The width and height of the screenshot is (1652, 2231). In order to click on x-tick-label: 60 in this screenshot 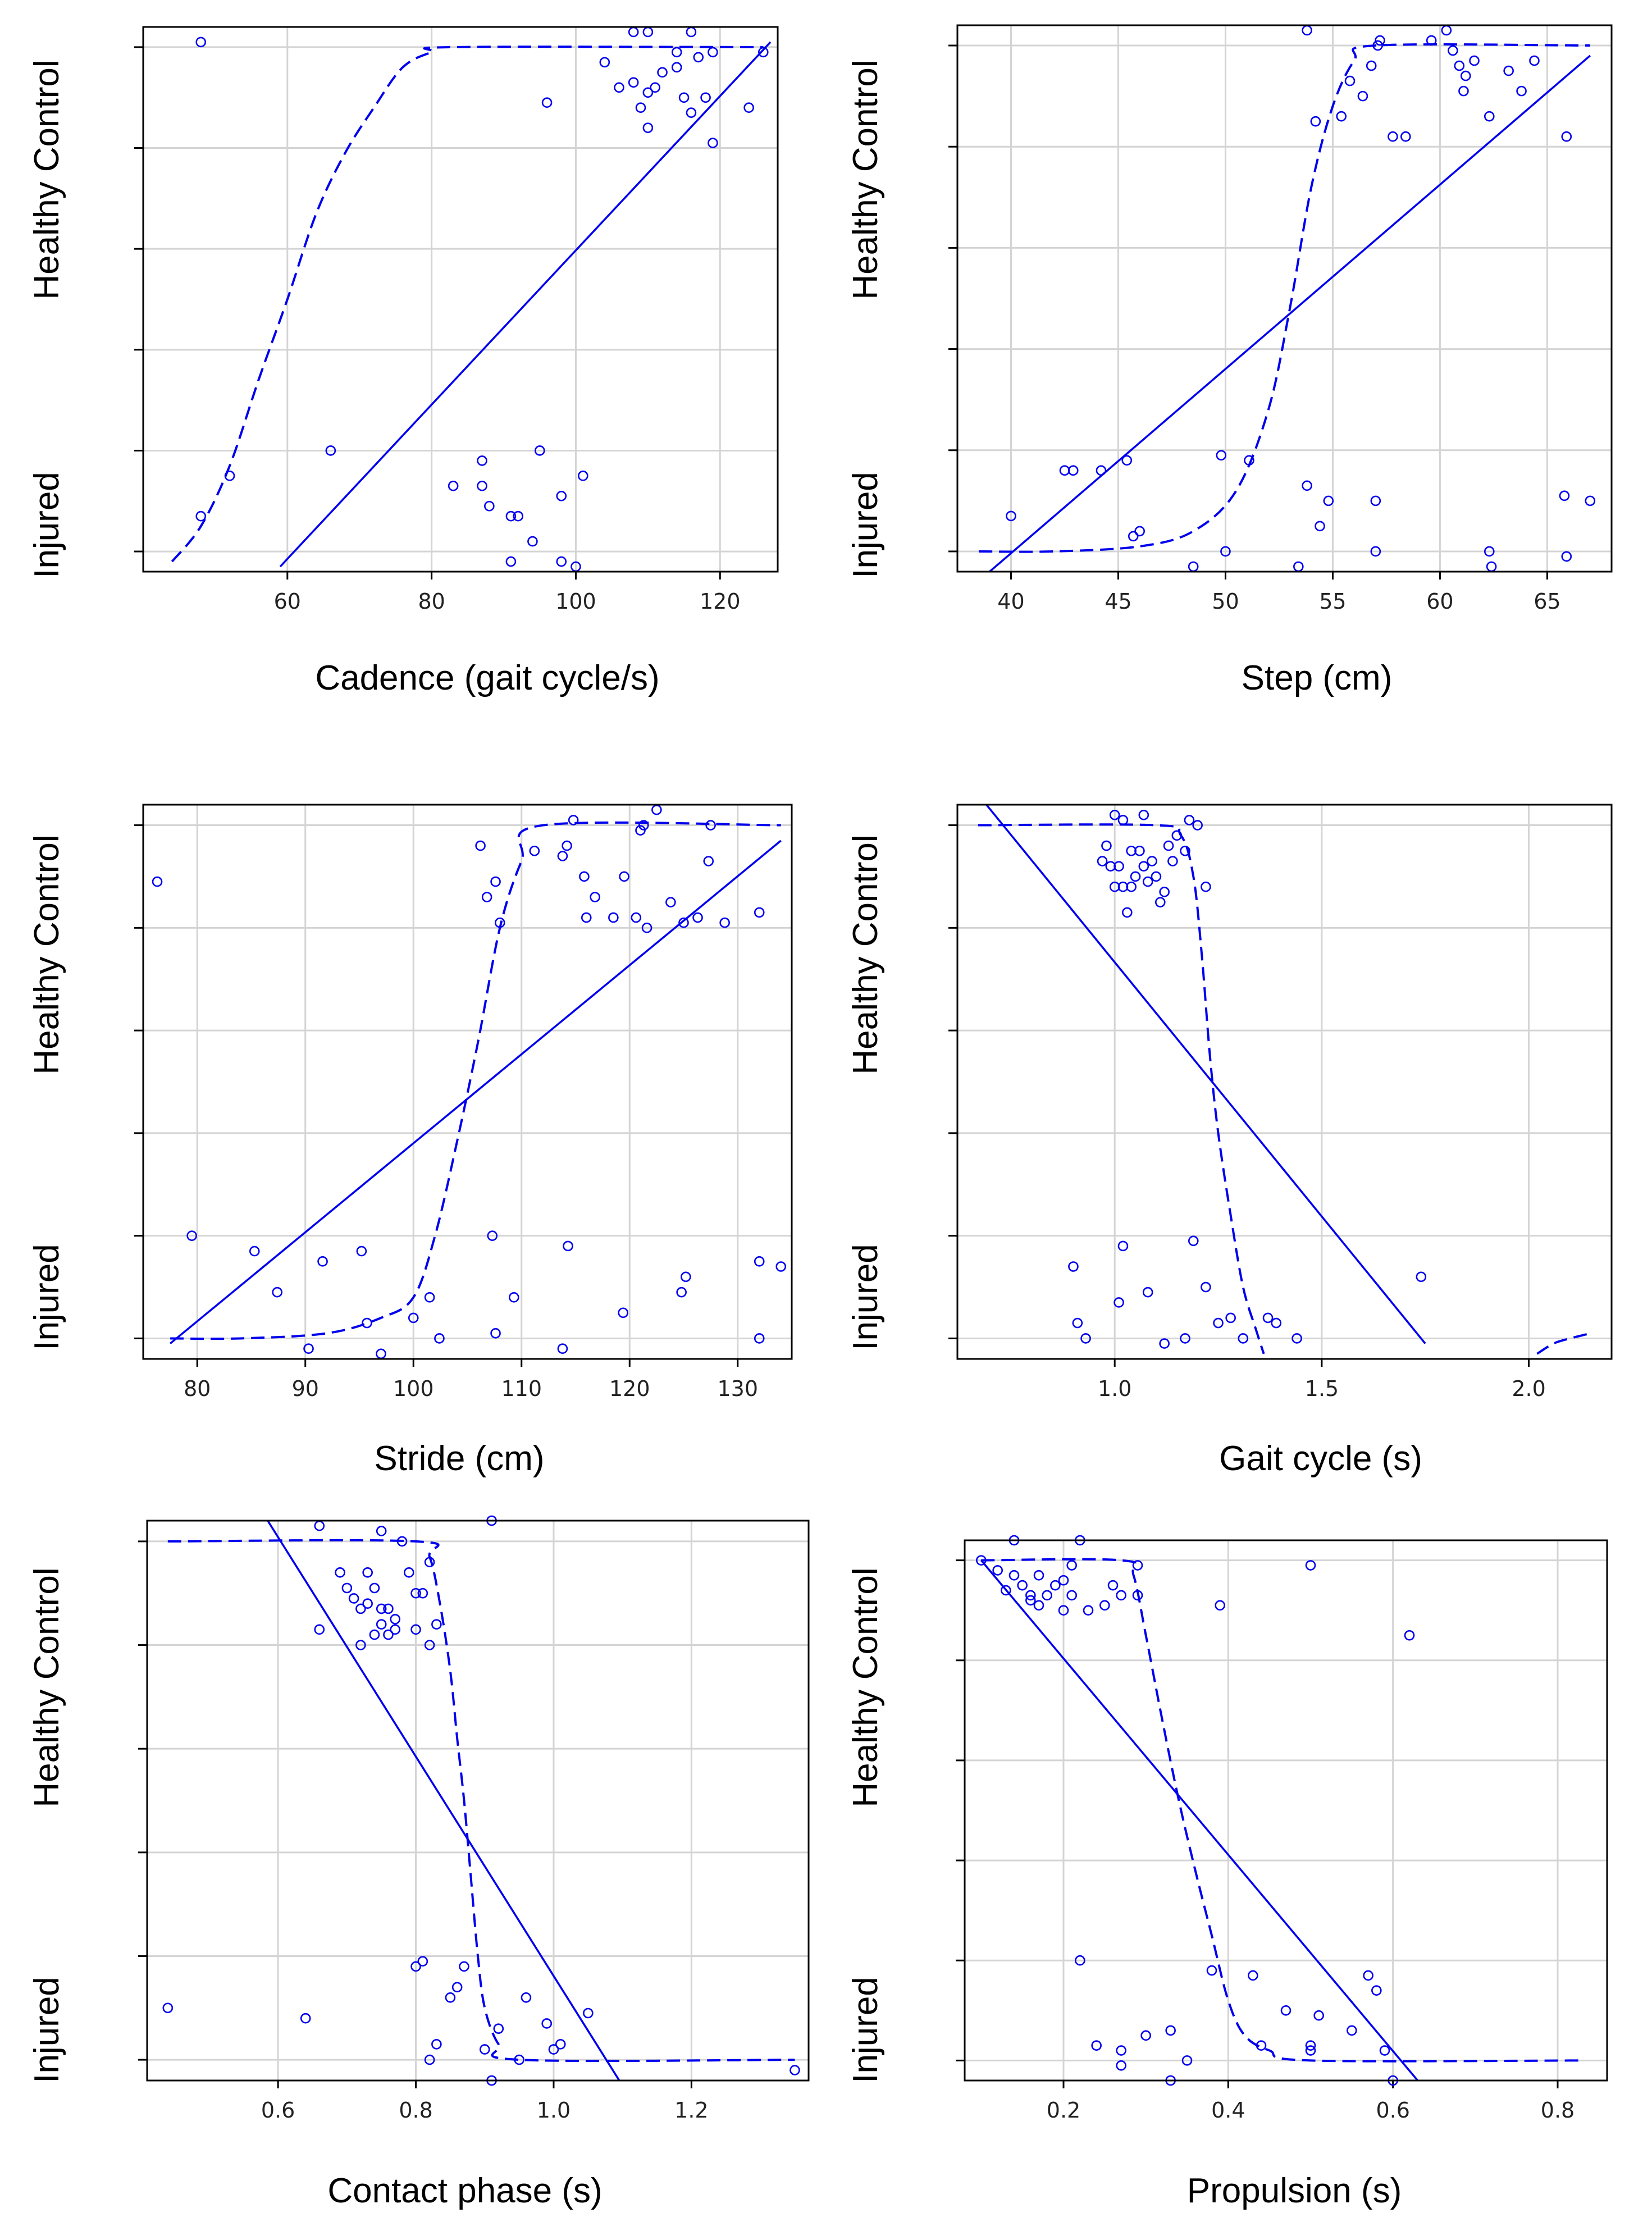, I will do `click(1439, 601)`.